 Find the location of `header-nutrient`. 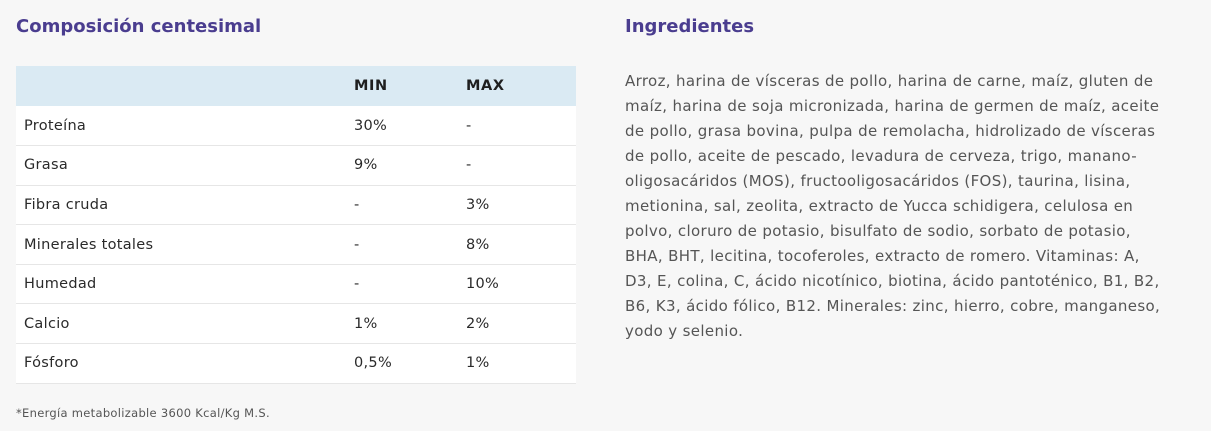

header-nutrient is located at coordinates (181, 86).